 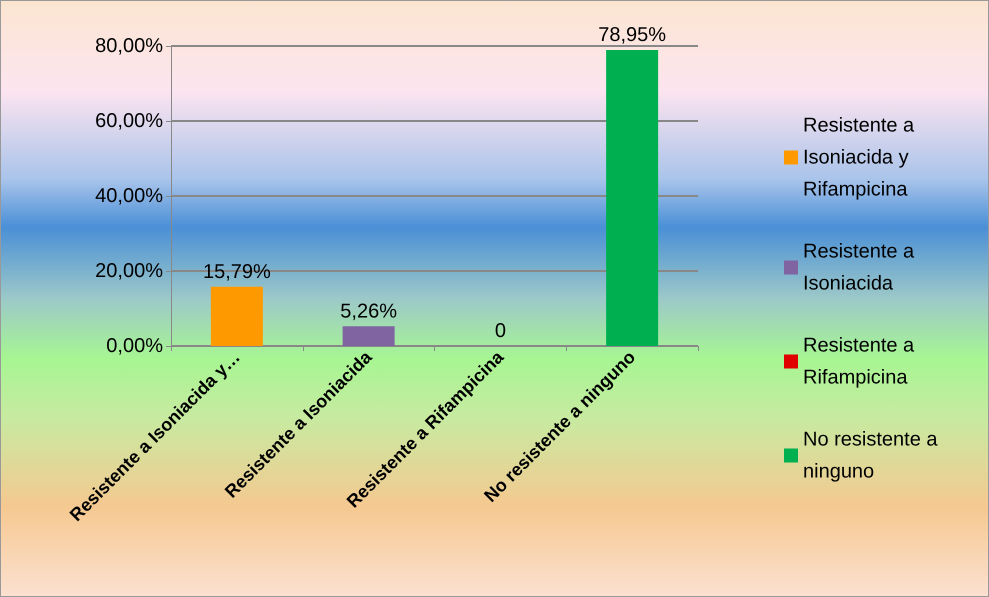 What do you see at coordinates (632, 35) in the screenshot?
I see `data-label: 78,95%` at bounding box center [632, 35].